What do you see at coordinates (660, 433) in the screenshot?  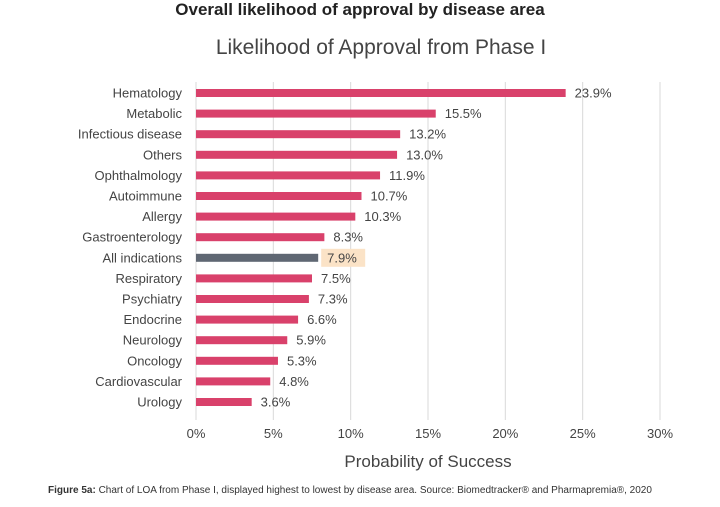 I see `x-tick-label: 30%` at bounding box center [660, 433].